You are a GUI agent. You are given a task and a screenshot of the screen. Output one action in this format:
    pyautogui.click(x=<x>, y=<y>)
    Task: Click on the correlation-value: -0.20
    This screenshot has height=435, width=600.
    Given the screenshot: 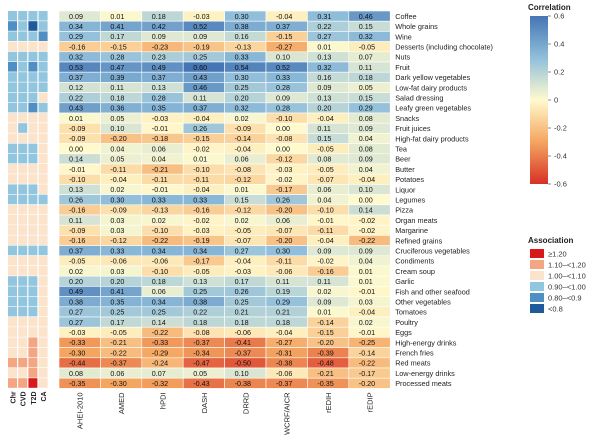 What is the action you would take?
    pyautogui.click(x=284, y=240)
    